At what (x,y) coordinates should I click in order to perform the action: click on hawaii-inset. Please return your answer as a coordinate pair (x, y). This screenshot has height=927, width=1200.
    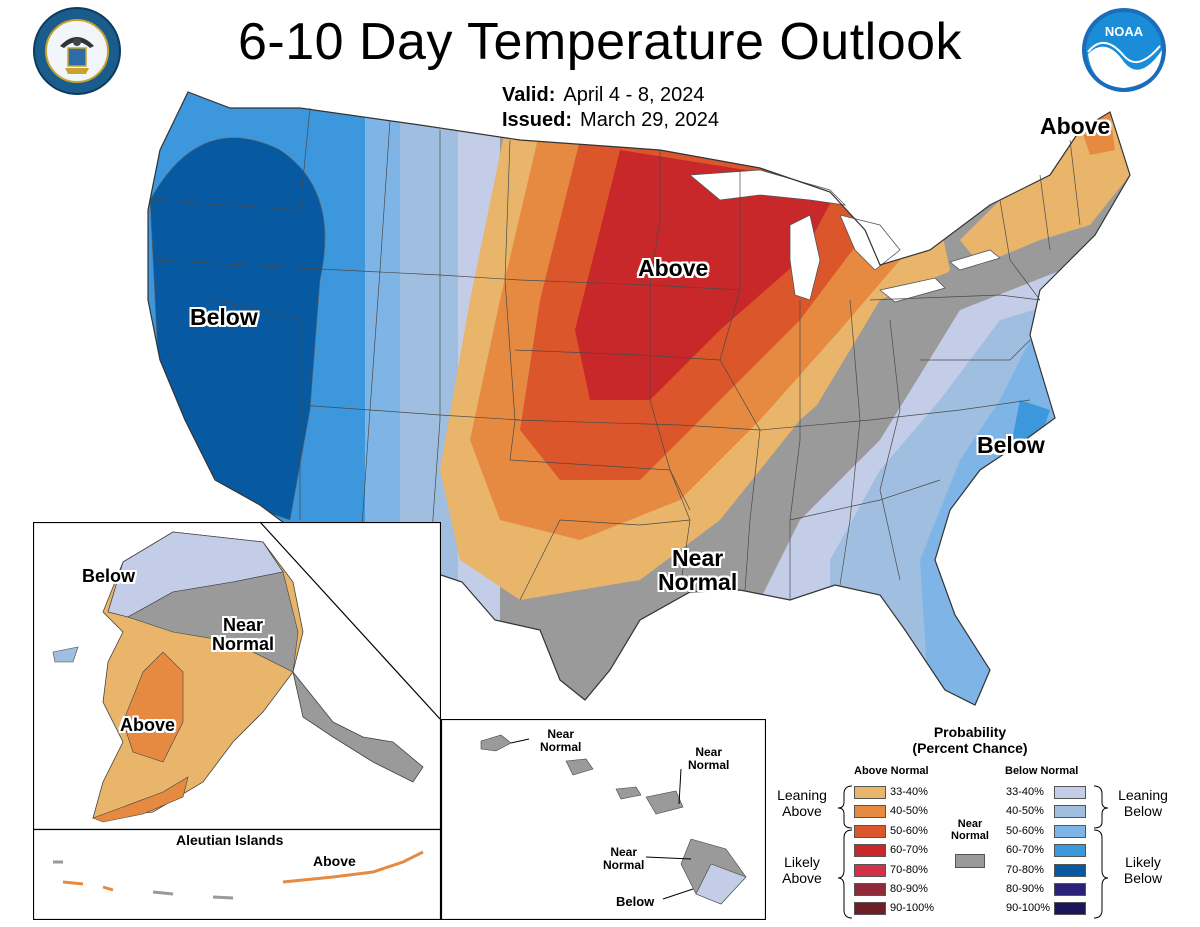
    Looking at the image, I should click on (603, 819).